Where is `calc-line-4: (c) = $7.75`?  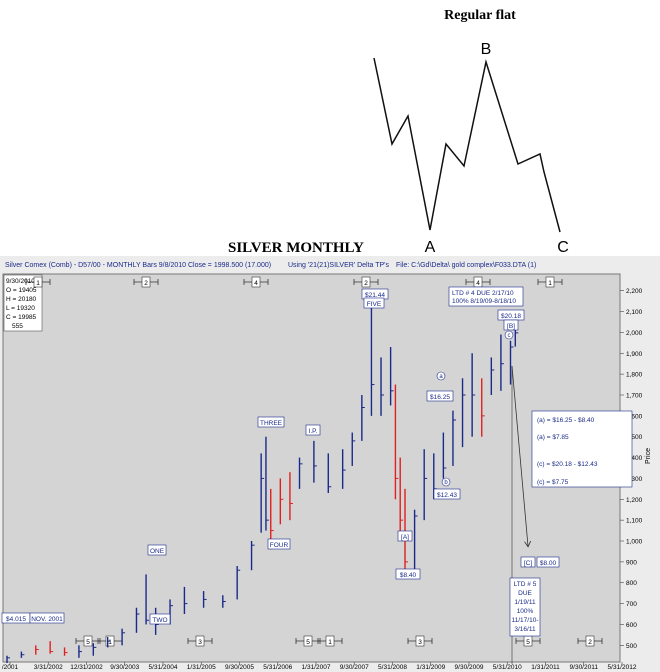 calc-line-4: (c) = $7.75 is located at coordinates (553, 482).